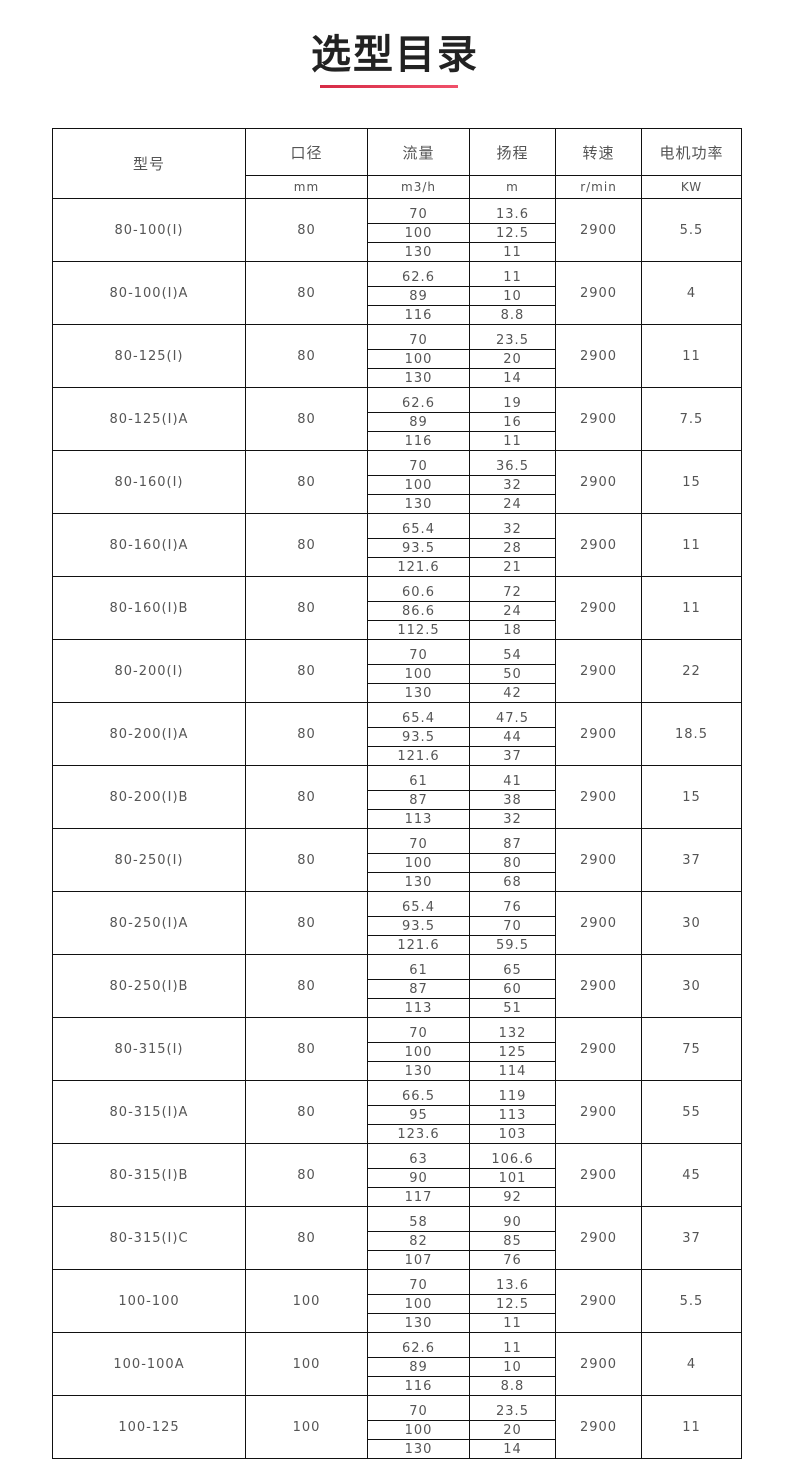 The width and height of the screenshot is (790, 1463). Describe the element at coordinates (418, 989) in the screenshot. I see `flow-cell: 87` at that location.